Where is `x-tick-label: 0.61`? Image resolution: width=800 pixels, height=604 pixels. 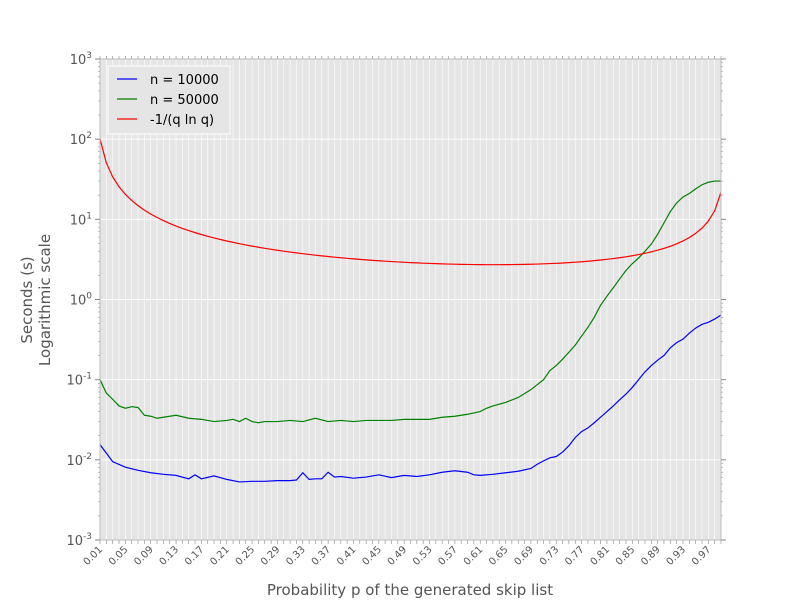 x-tick-label: 0.61 is located at coordinates (474, 556).